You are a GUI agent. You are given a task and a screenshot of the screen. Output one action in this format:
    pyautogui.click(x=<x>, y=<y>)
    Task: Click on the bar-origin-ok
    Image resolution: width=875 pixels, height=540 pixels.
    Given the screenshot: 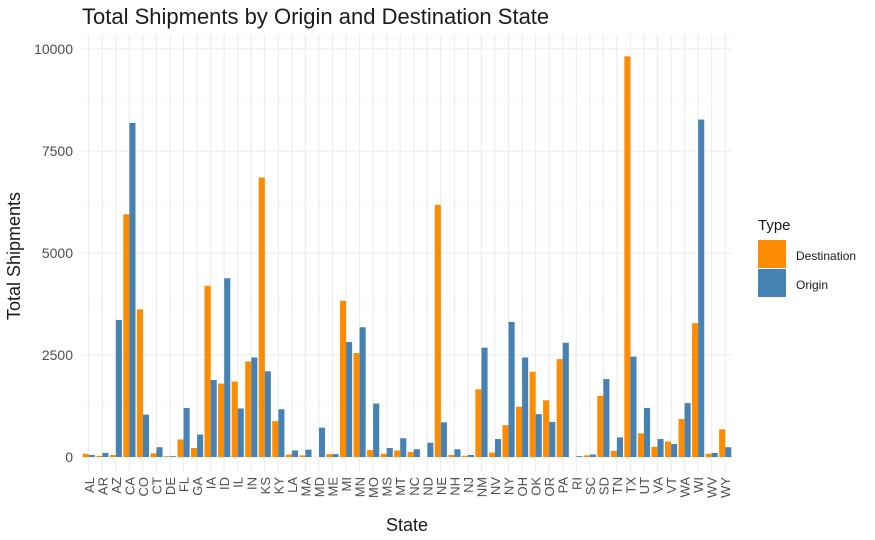 What is the action you would take?
    pyautogui.click(x=538, y=435)
    